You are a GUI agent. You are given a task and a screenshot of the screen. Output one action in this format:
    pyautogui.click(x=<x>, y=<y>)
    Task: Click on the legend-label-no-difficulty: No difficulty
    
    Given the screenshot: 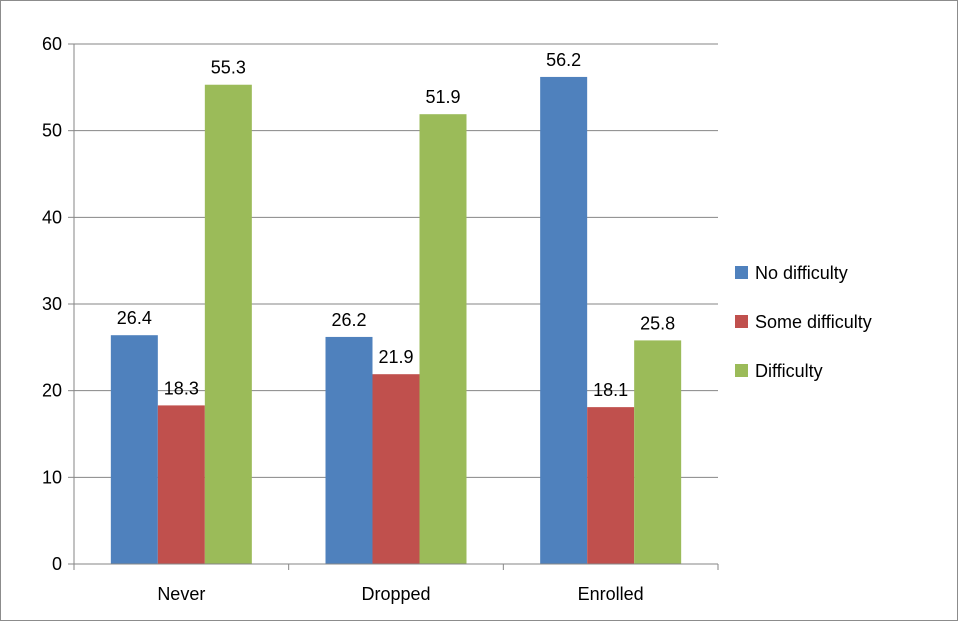 What is the action you would take?
    pyautogui.click(x=801, y=273)
    